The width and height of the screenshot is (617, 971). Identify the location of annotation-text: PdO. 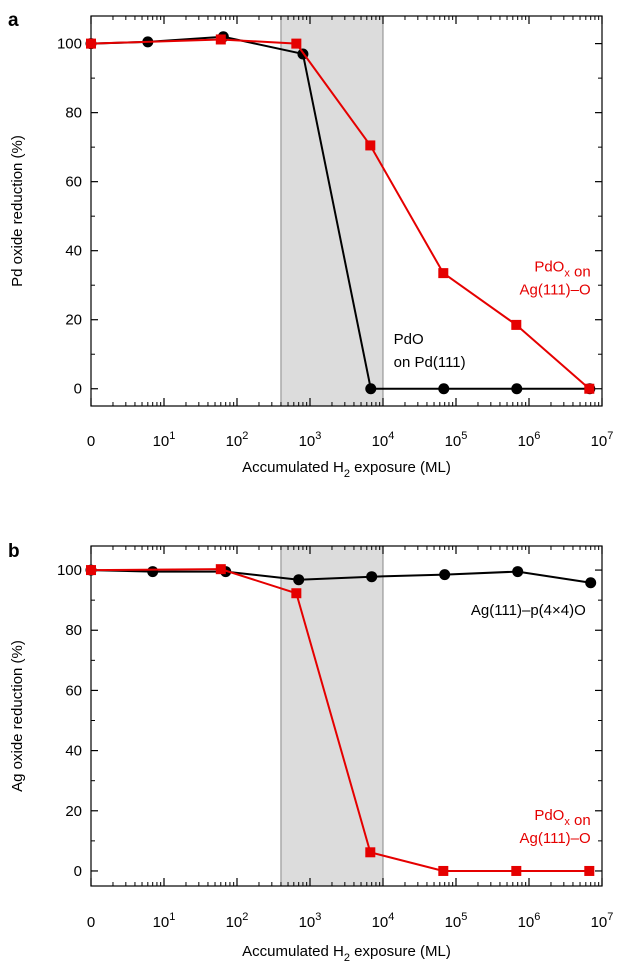
(409, 339).